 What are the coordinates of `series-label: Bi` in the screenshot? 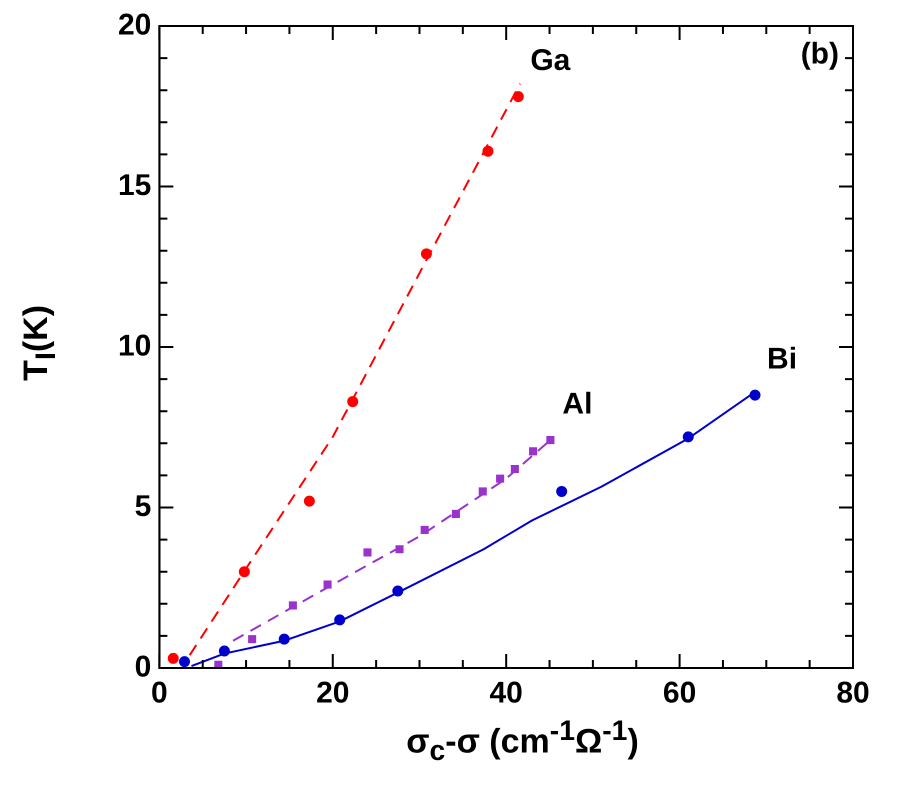 It's located at (782, 359).